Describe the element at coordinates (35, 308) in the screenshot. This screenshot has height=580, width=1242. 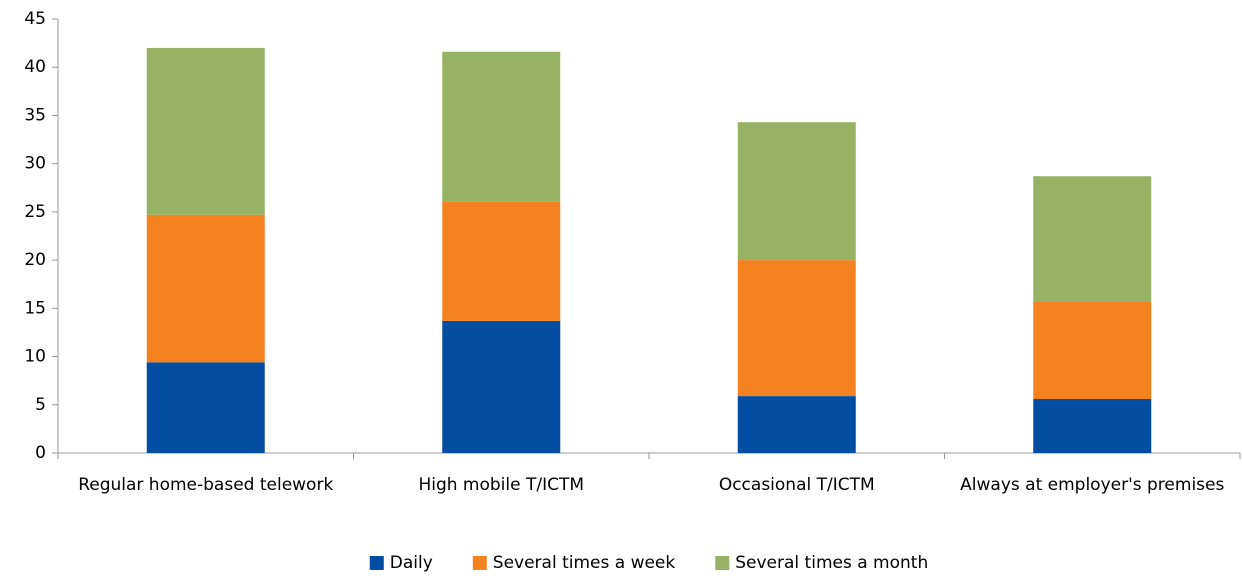
I see `y-tick-label: 15` at that location.